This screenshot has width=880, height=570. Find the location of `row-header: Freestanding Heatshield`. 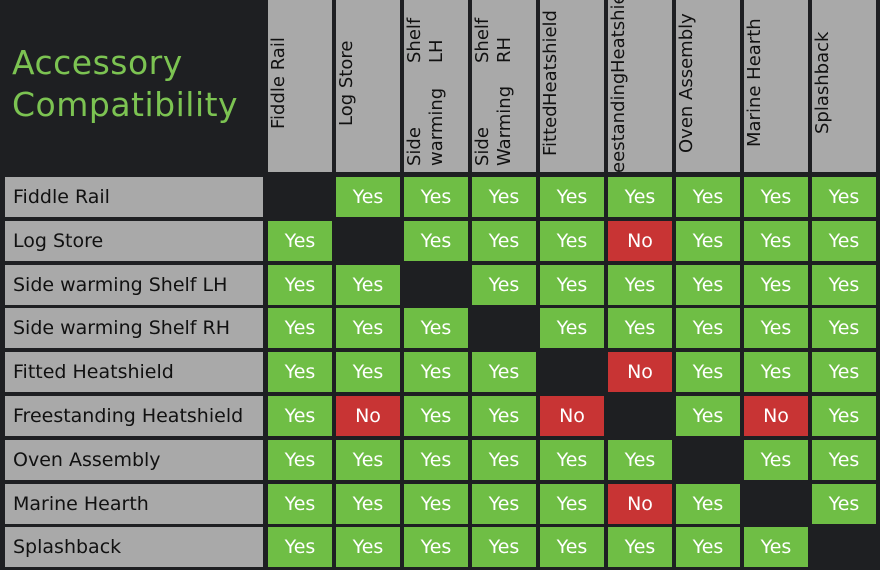

row-header: Freestanding Heatshield is located at coordinates (134, 416).